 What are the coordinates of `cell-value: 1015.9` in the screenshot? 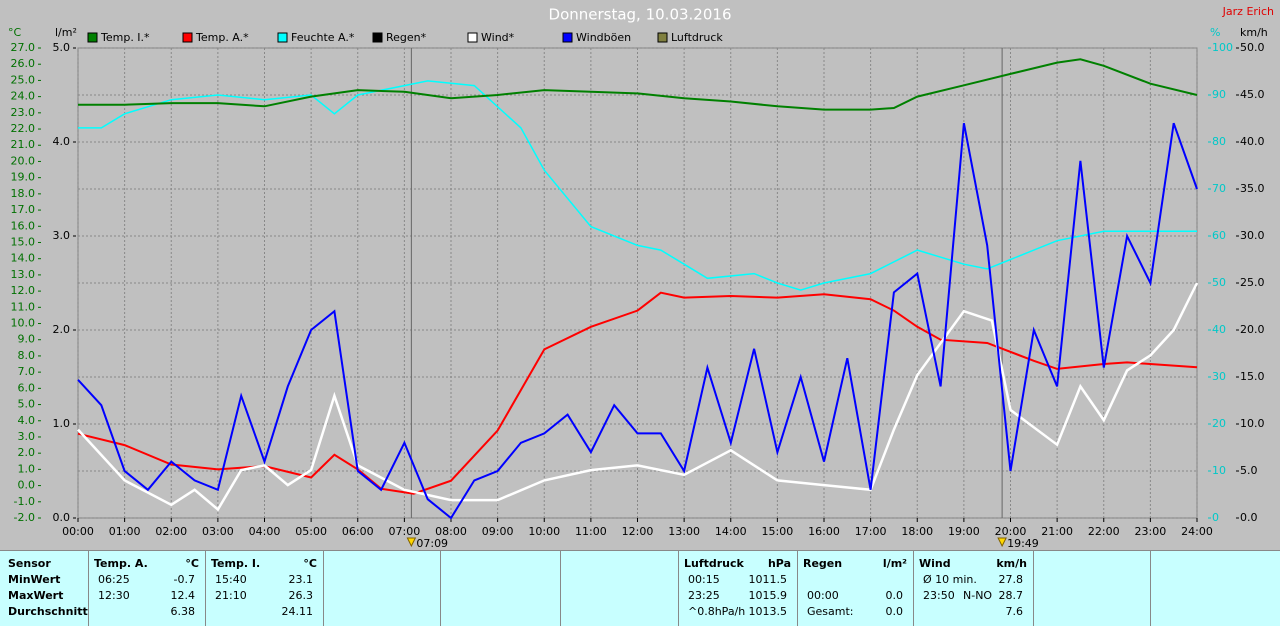 It's located at (768, 595).